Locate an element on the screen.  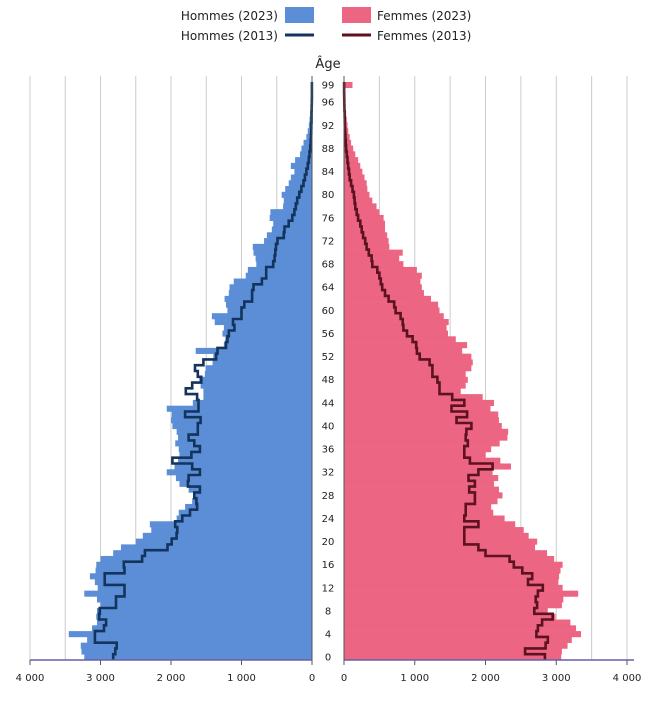
legend-label-femmes-2013: Femmes (2013) is located at coordinates (424, 36).